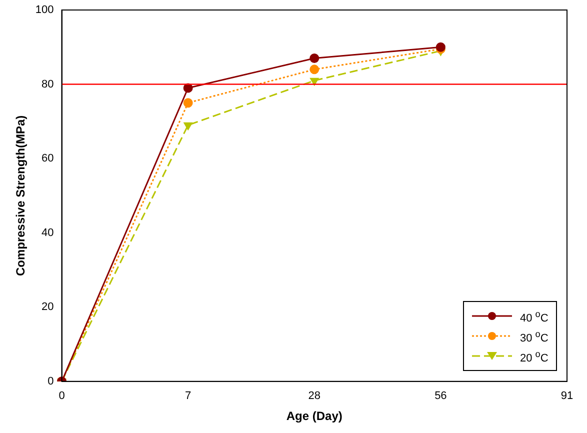 The image size is (587, 433). Describe the element at coordinates (534, 356) in the screenshot. I see `legend-label: 20 $^{o}$C` at that location.